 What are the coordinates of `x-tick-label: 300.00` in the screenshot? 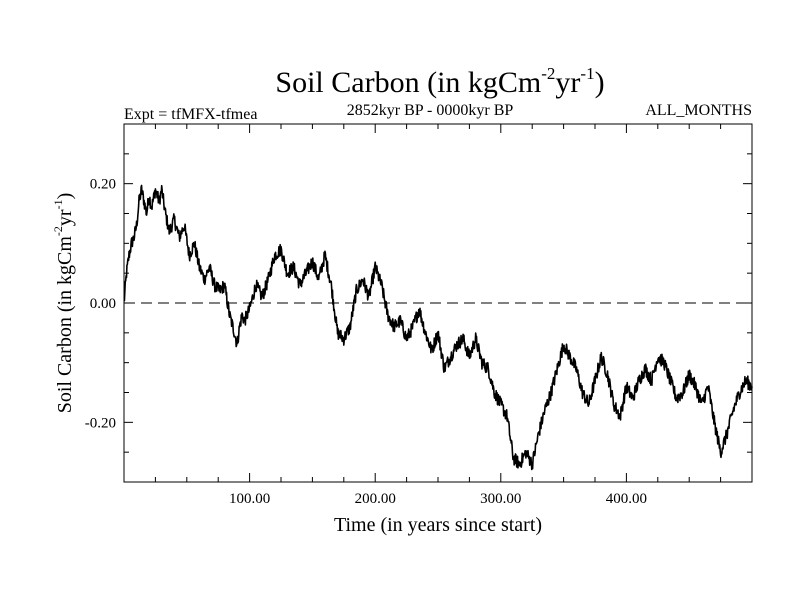 It's located at (500, 499).